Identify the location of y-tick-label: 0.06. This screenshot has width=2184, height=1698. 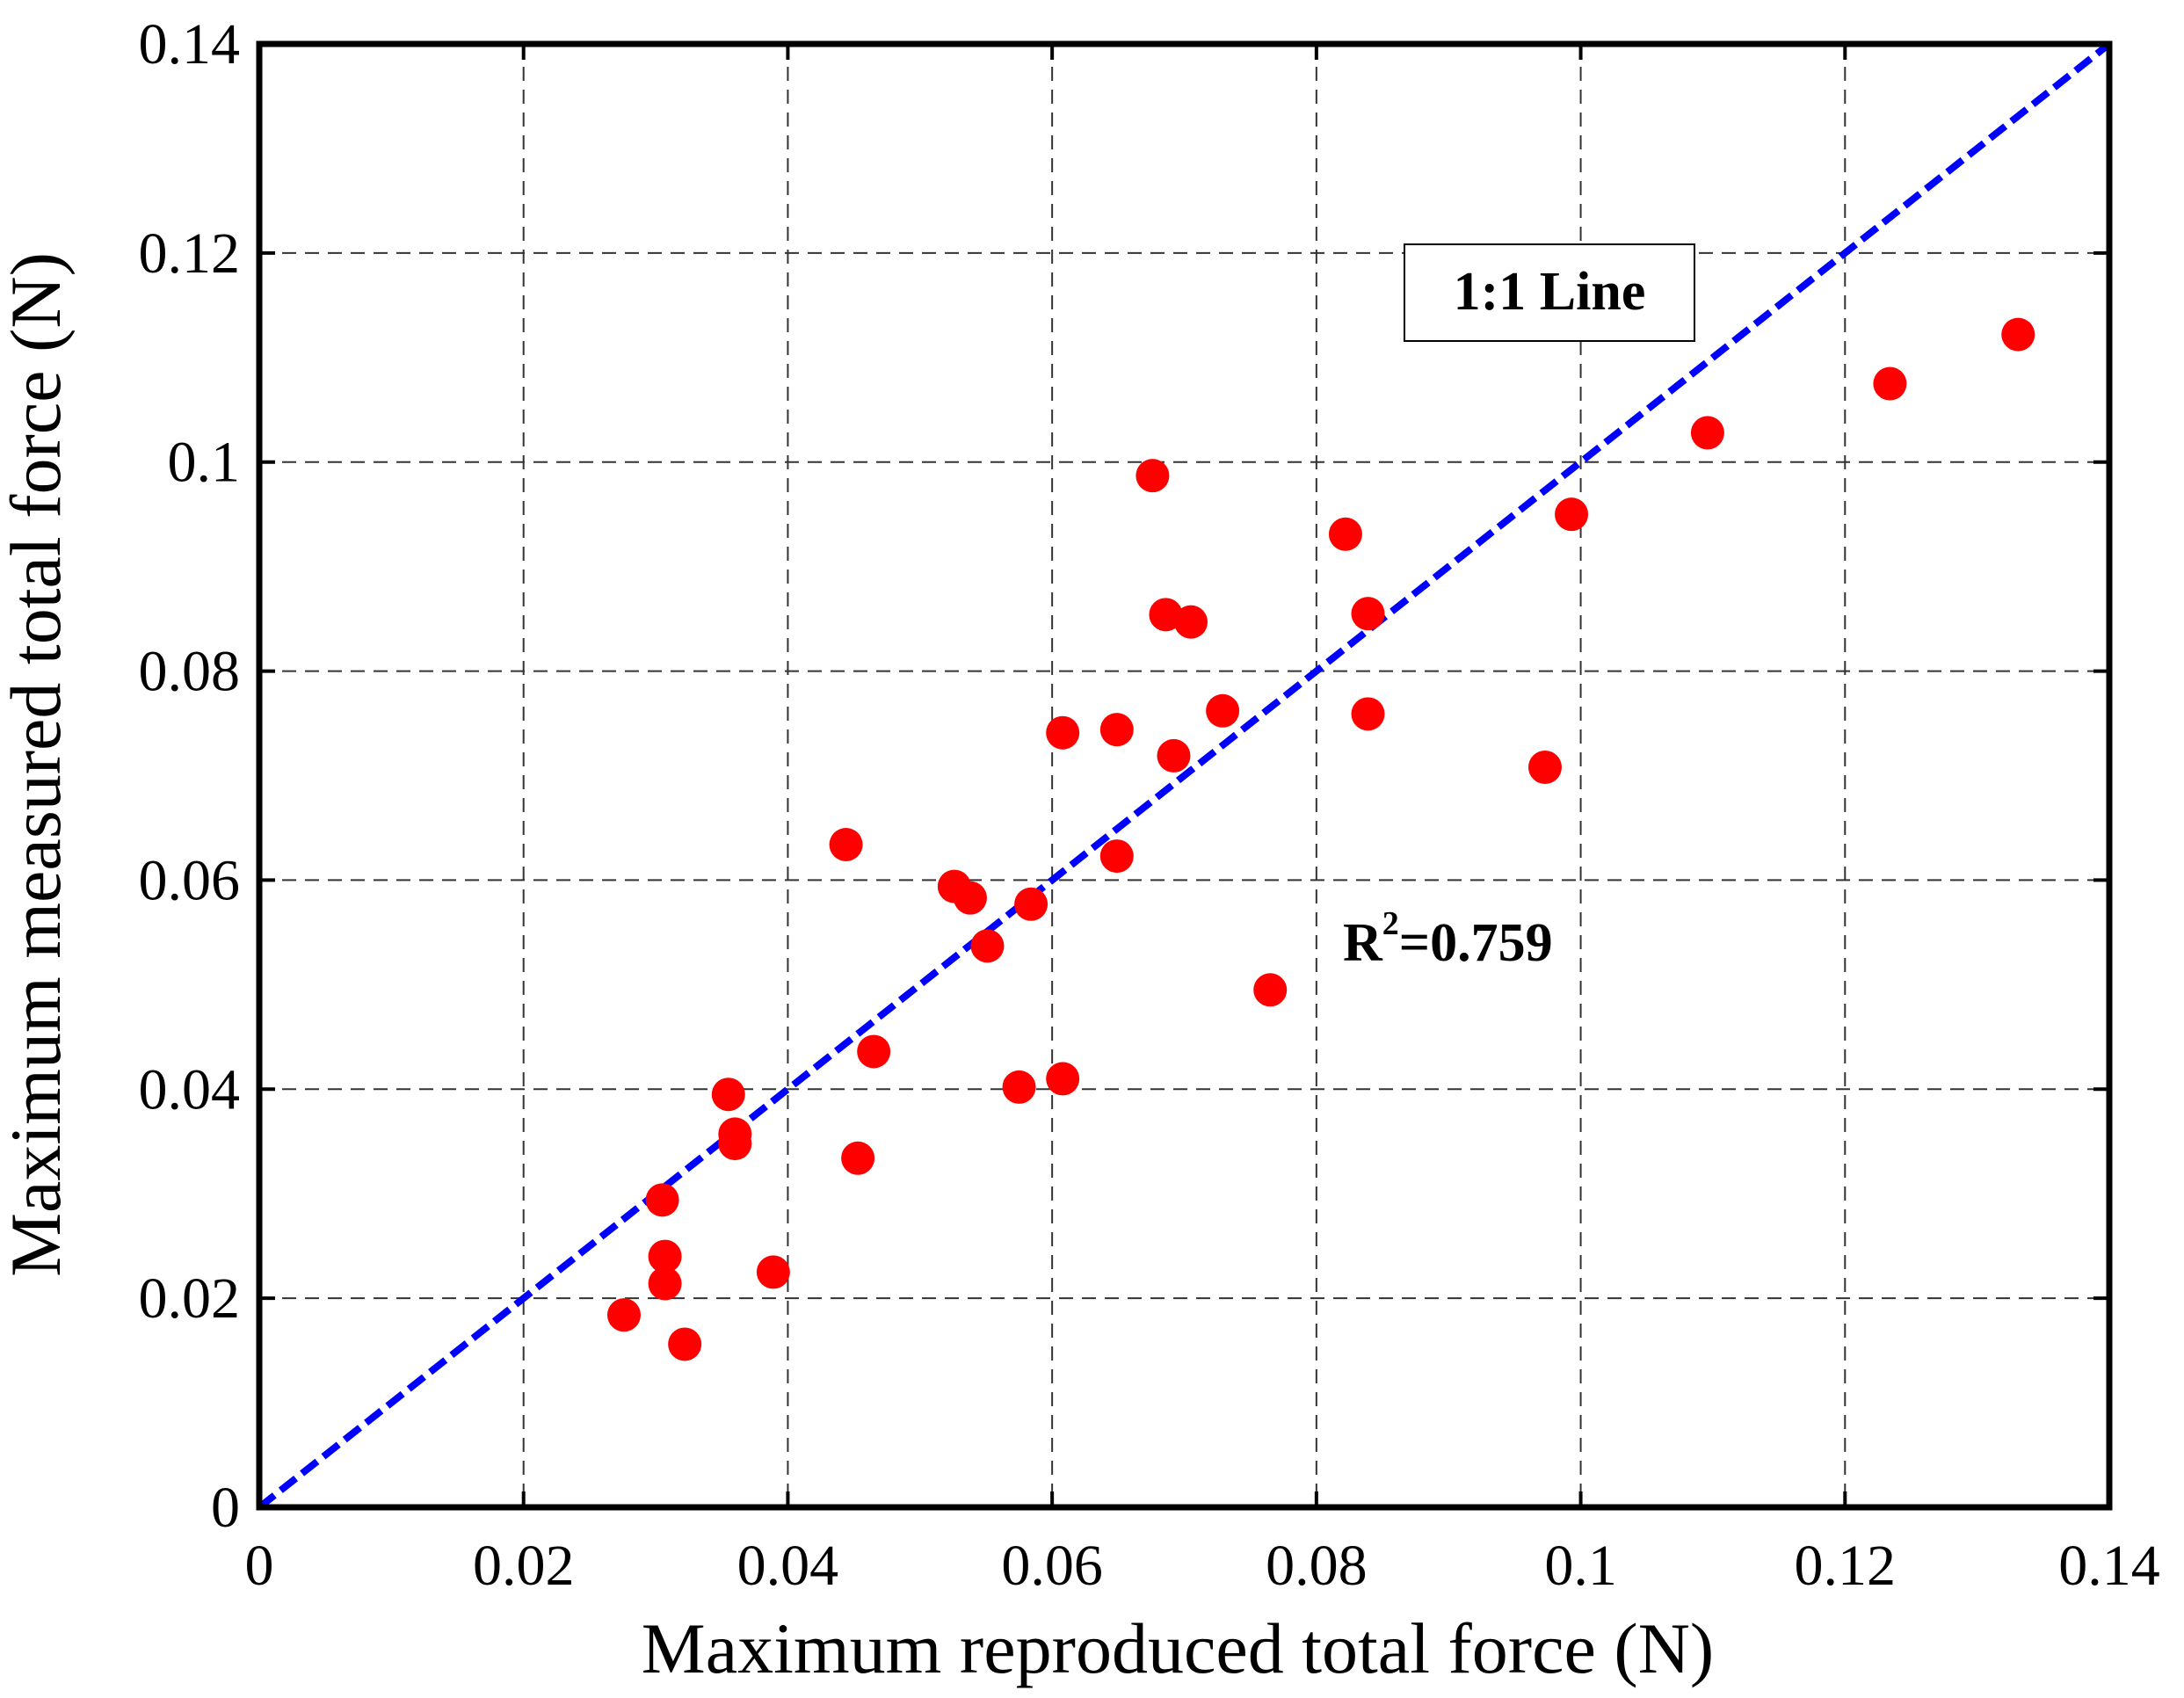
(190, 880).